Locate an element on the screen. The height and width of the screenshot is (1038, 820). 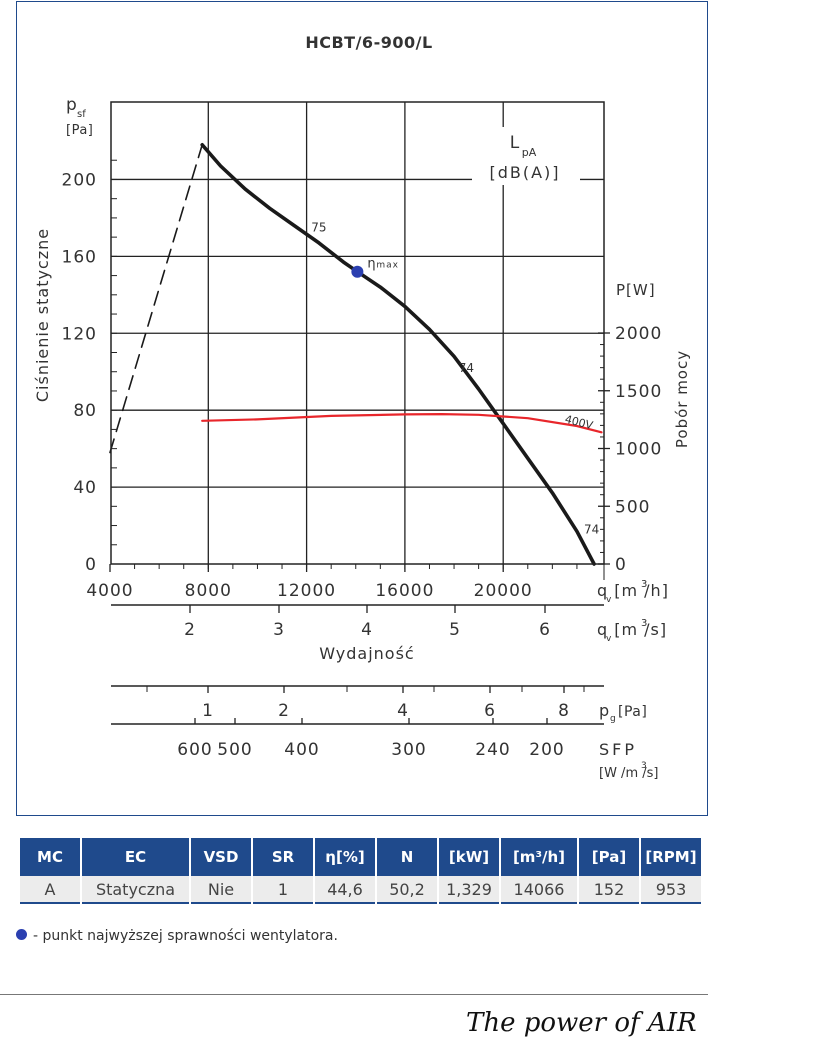
x-unit-m3s-sub: v is located at coordinates (609, 639).